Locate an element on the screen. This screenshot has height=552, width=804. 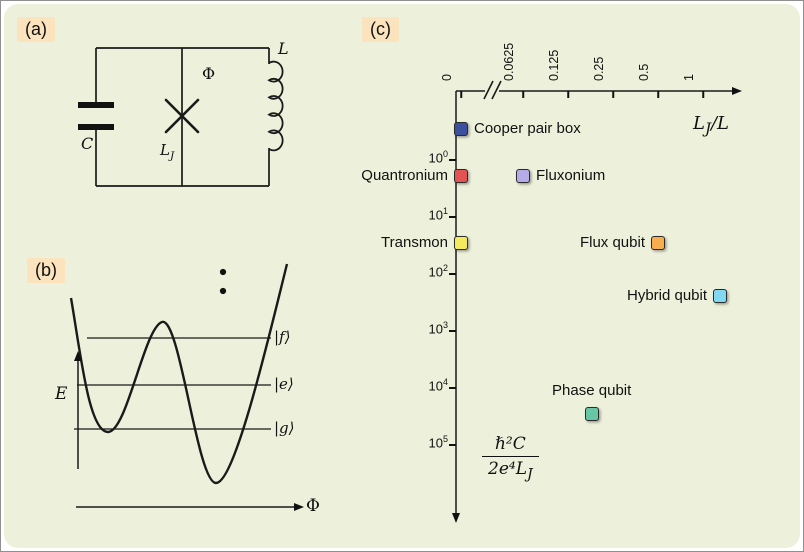
x-tick-label-1: 1 is located at coordinates (689, 77).